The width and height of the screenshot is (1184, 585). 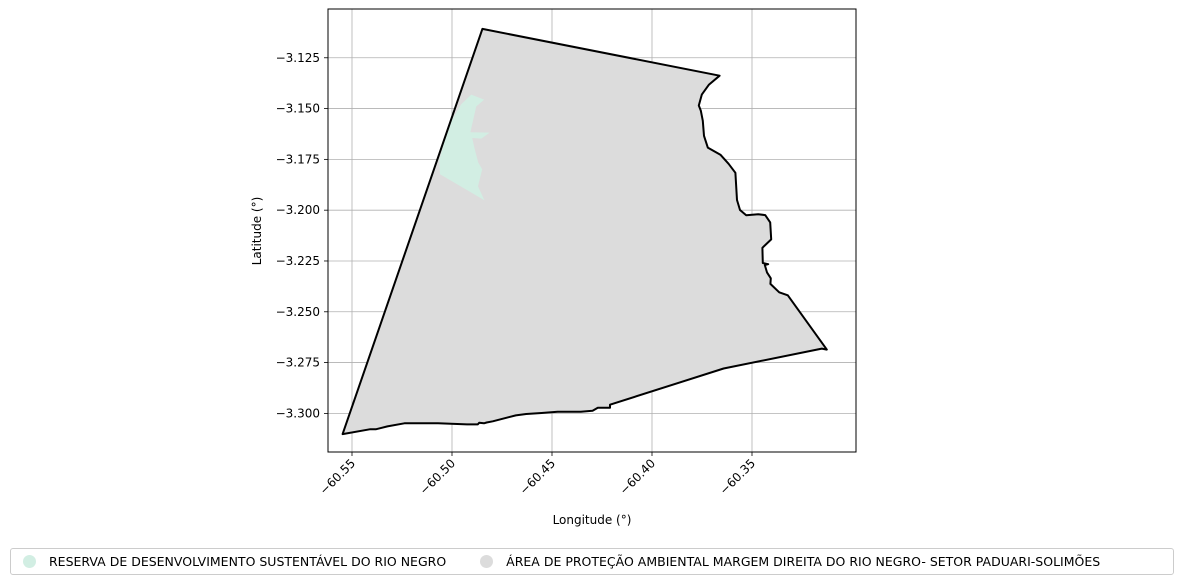 I want to click on y-axis-label: Latitude (°), so click(x=257, y=231).